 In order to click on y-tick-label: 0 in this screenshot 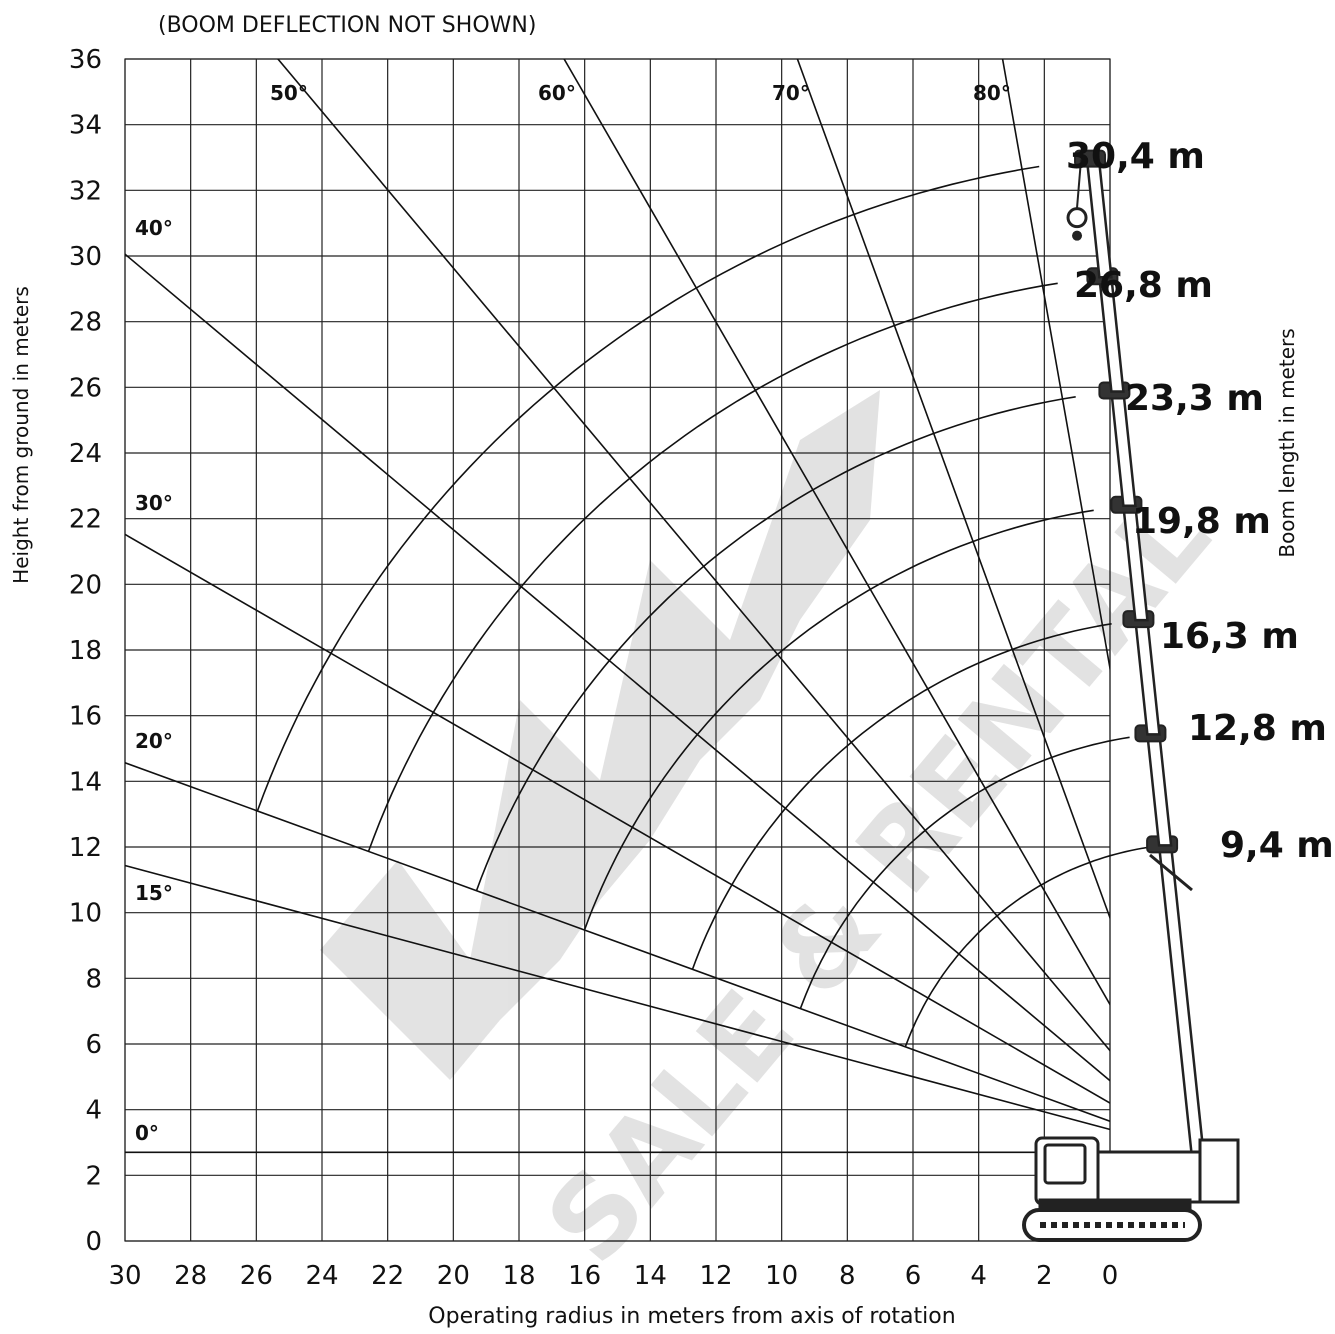, I will do `click(93, 1242)`.